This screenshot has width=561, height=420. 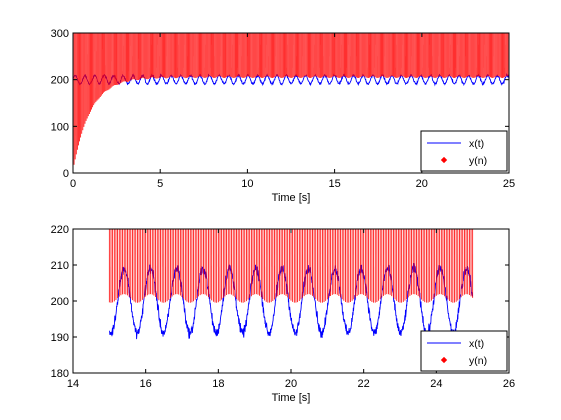 What do you see at coordinates (60, 266) in the screenshot?
I see `y-tick-label: 210` at bounding box center [60, 266].